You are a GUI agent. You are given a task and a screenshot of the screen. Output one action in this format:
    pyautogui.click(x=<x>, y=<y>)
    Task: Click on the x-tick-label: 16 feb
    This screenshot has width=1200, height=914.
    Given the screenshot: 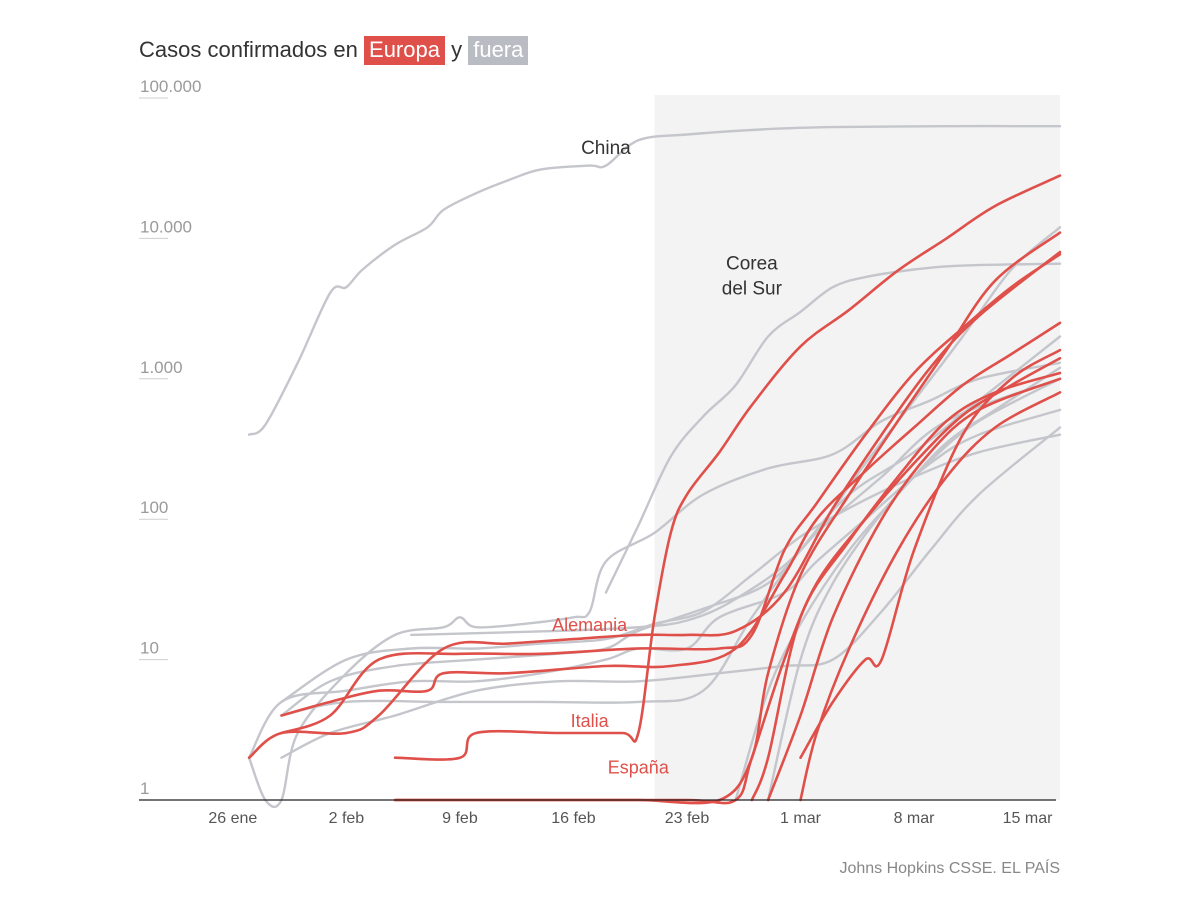 What is the action you would take?
    pyautogui.click(x=573, y=818)
    